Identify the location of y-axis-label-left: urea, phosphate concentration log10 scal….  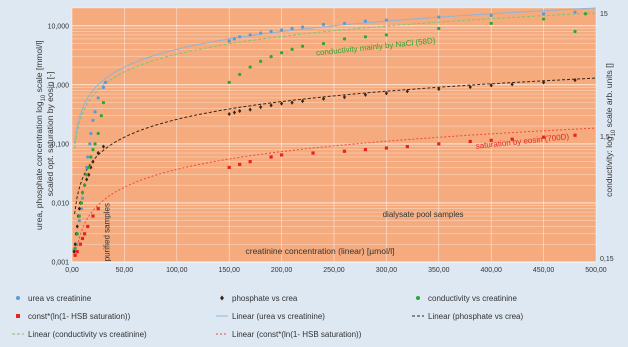
(44, 134).